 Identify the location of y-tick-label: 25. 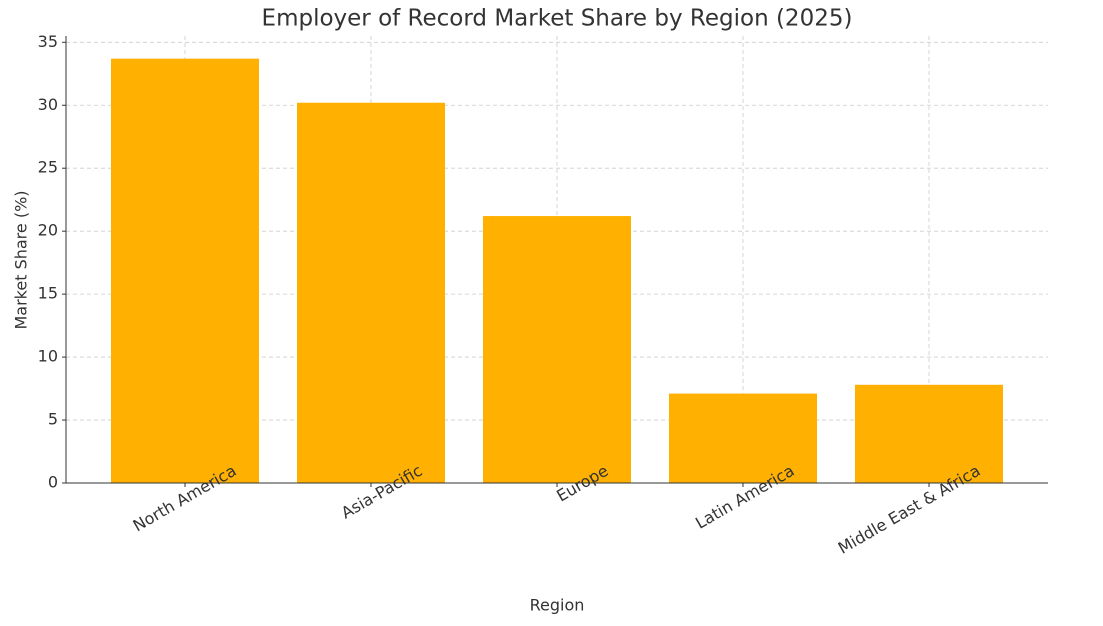
(48, 167).